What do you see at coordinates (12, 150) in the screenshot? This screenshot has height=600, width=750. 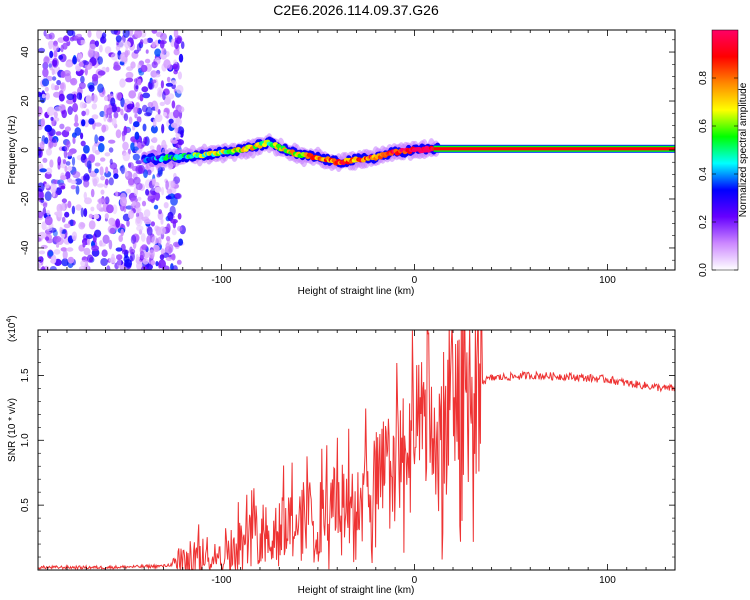 I see `spectrogram-y-label: Frequency (Hz)` at bounding box center [12, 150].